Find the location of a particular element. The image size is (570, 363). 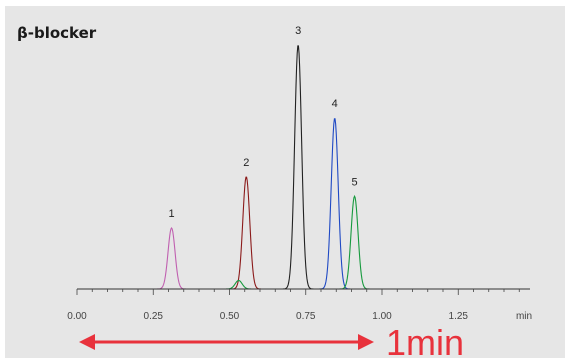

x-ticks-group: 0.00 0.25 0.50 0.75 1.00 1.25 is located at coordinates (293, 305).